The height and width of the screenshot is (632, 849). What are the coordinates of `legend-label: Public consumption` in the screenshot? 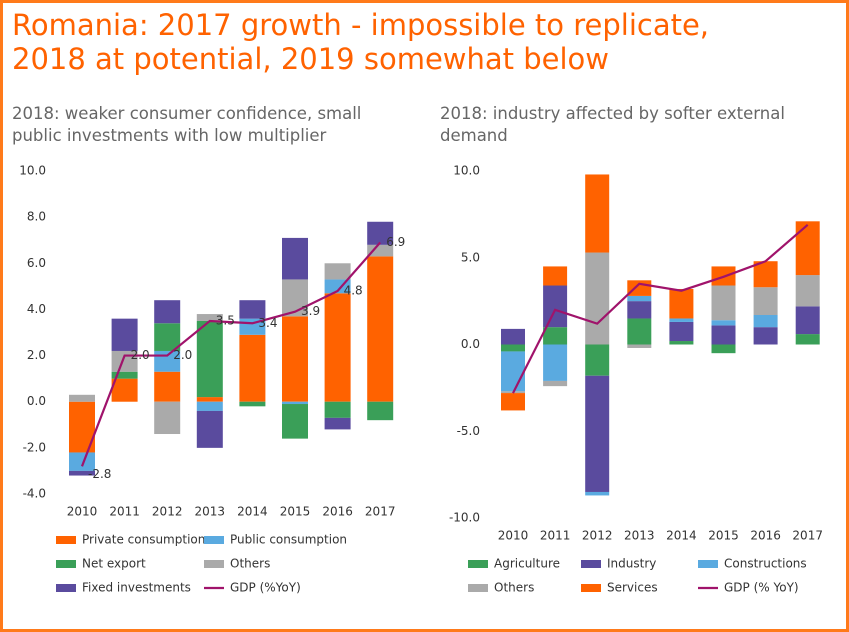 It's located at (288, 540).